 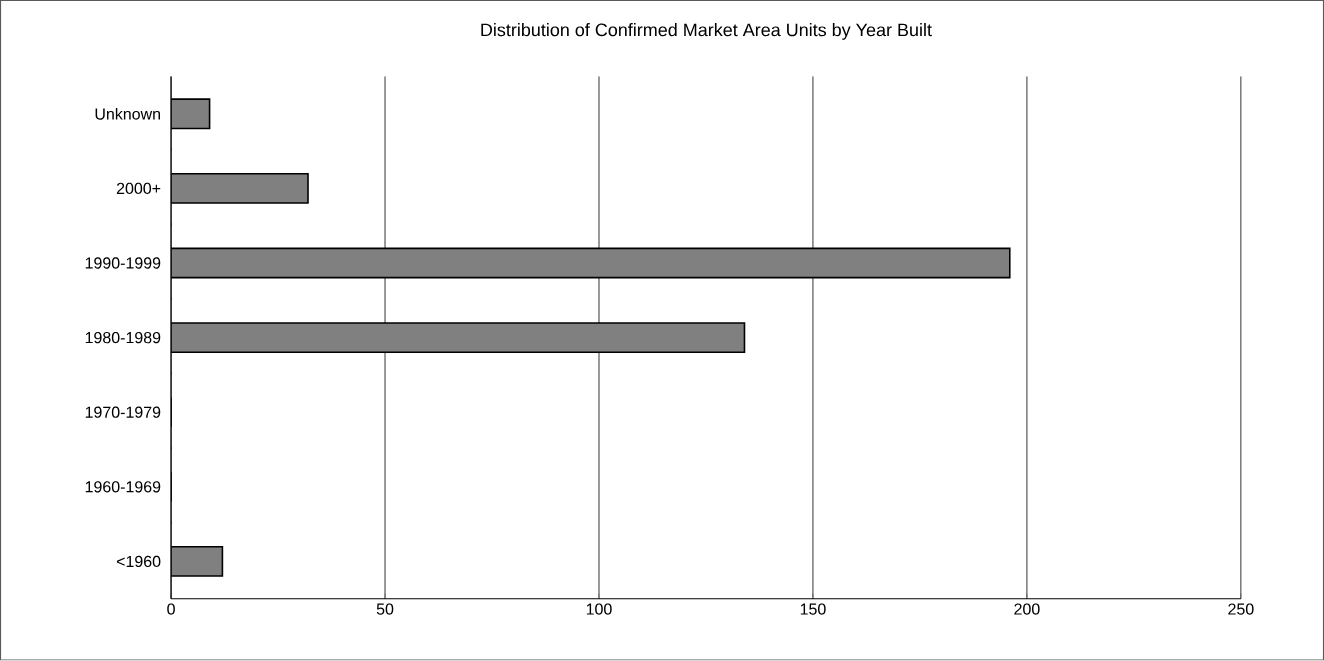 I want to click on x-tick-label: 100, so click(x=599, y=609).